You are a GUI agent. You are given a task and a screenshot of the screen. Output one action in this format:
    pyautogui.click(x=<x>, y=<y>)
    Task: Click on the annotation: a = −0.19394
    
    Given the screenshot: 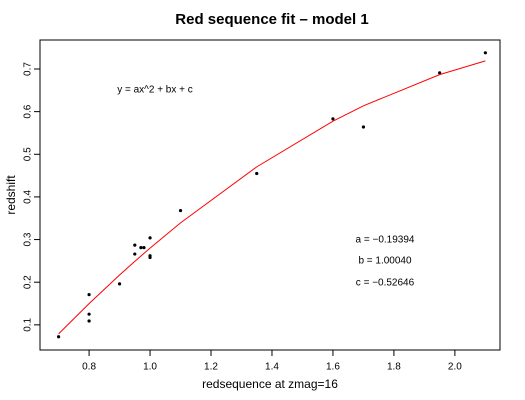 What is the action you would take?
    pyautogui.click(x=385, y=240)
    